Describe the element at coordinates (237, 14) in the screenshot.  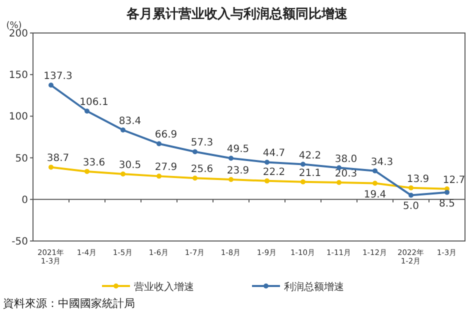
I see `chart-title: 各月累计营业收入与利润总额同比增速` at that location.